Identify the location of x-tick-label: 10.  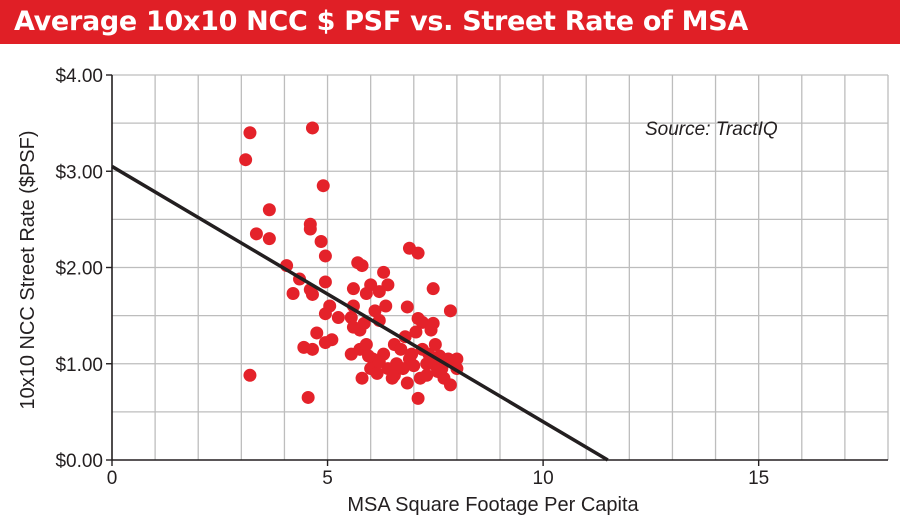
(543, 478).